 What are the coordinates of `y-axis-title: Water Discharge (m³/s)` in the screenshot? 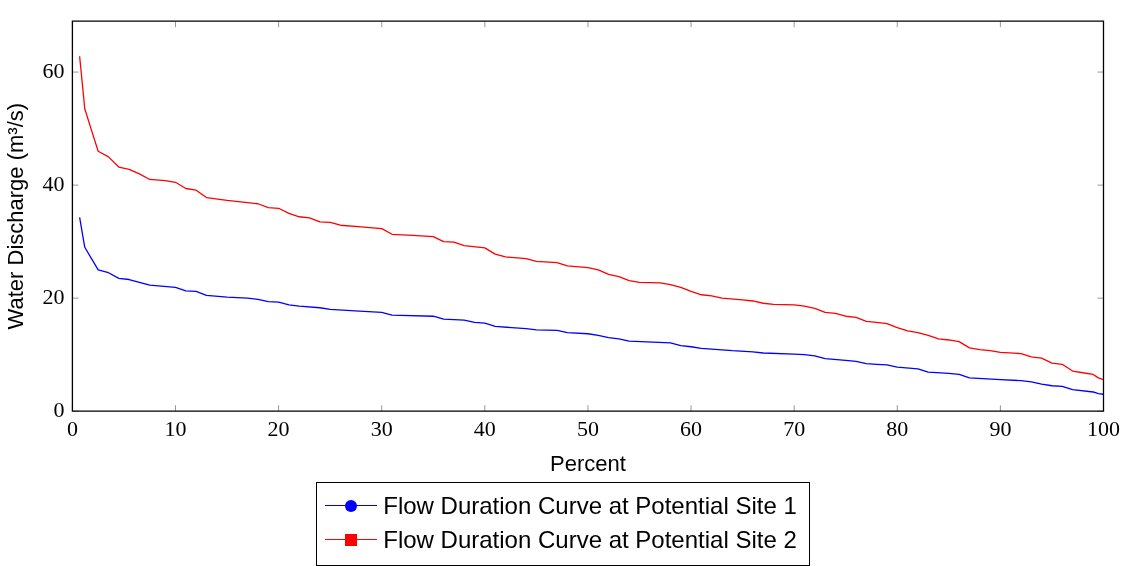 It's located at (16, 216).